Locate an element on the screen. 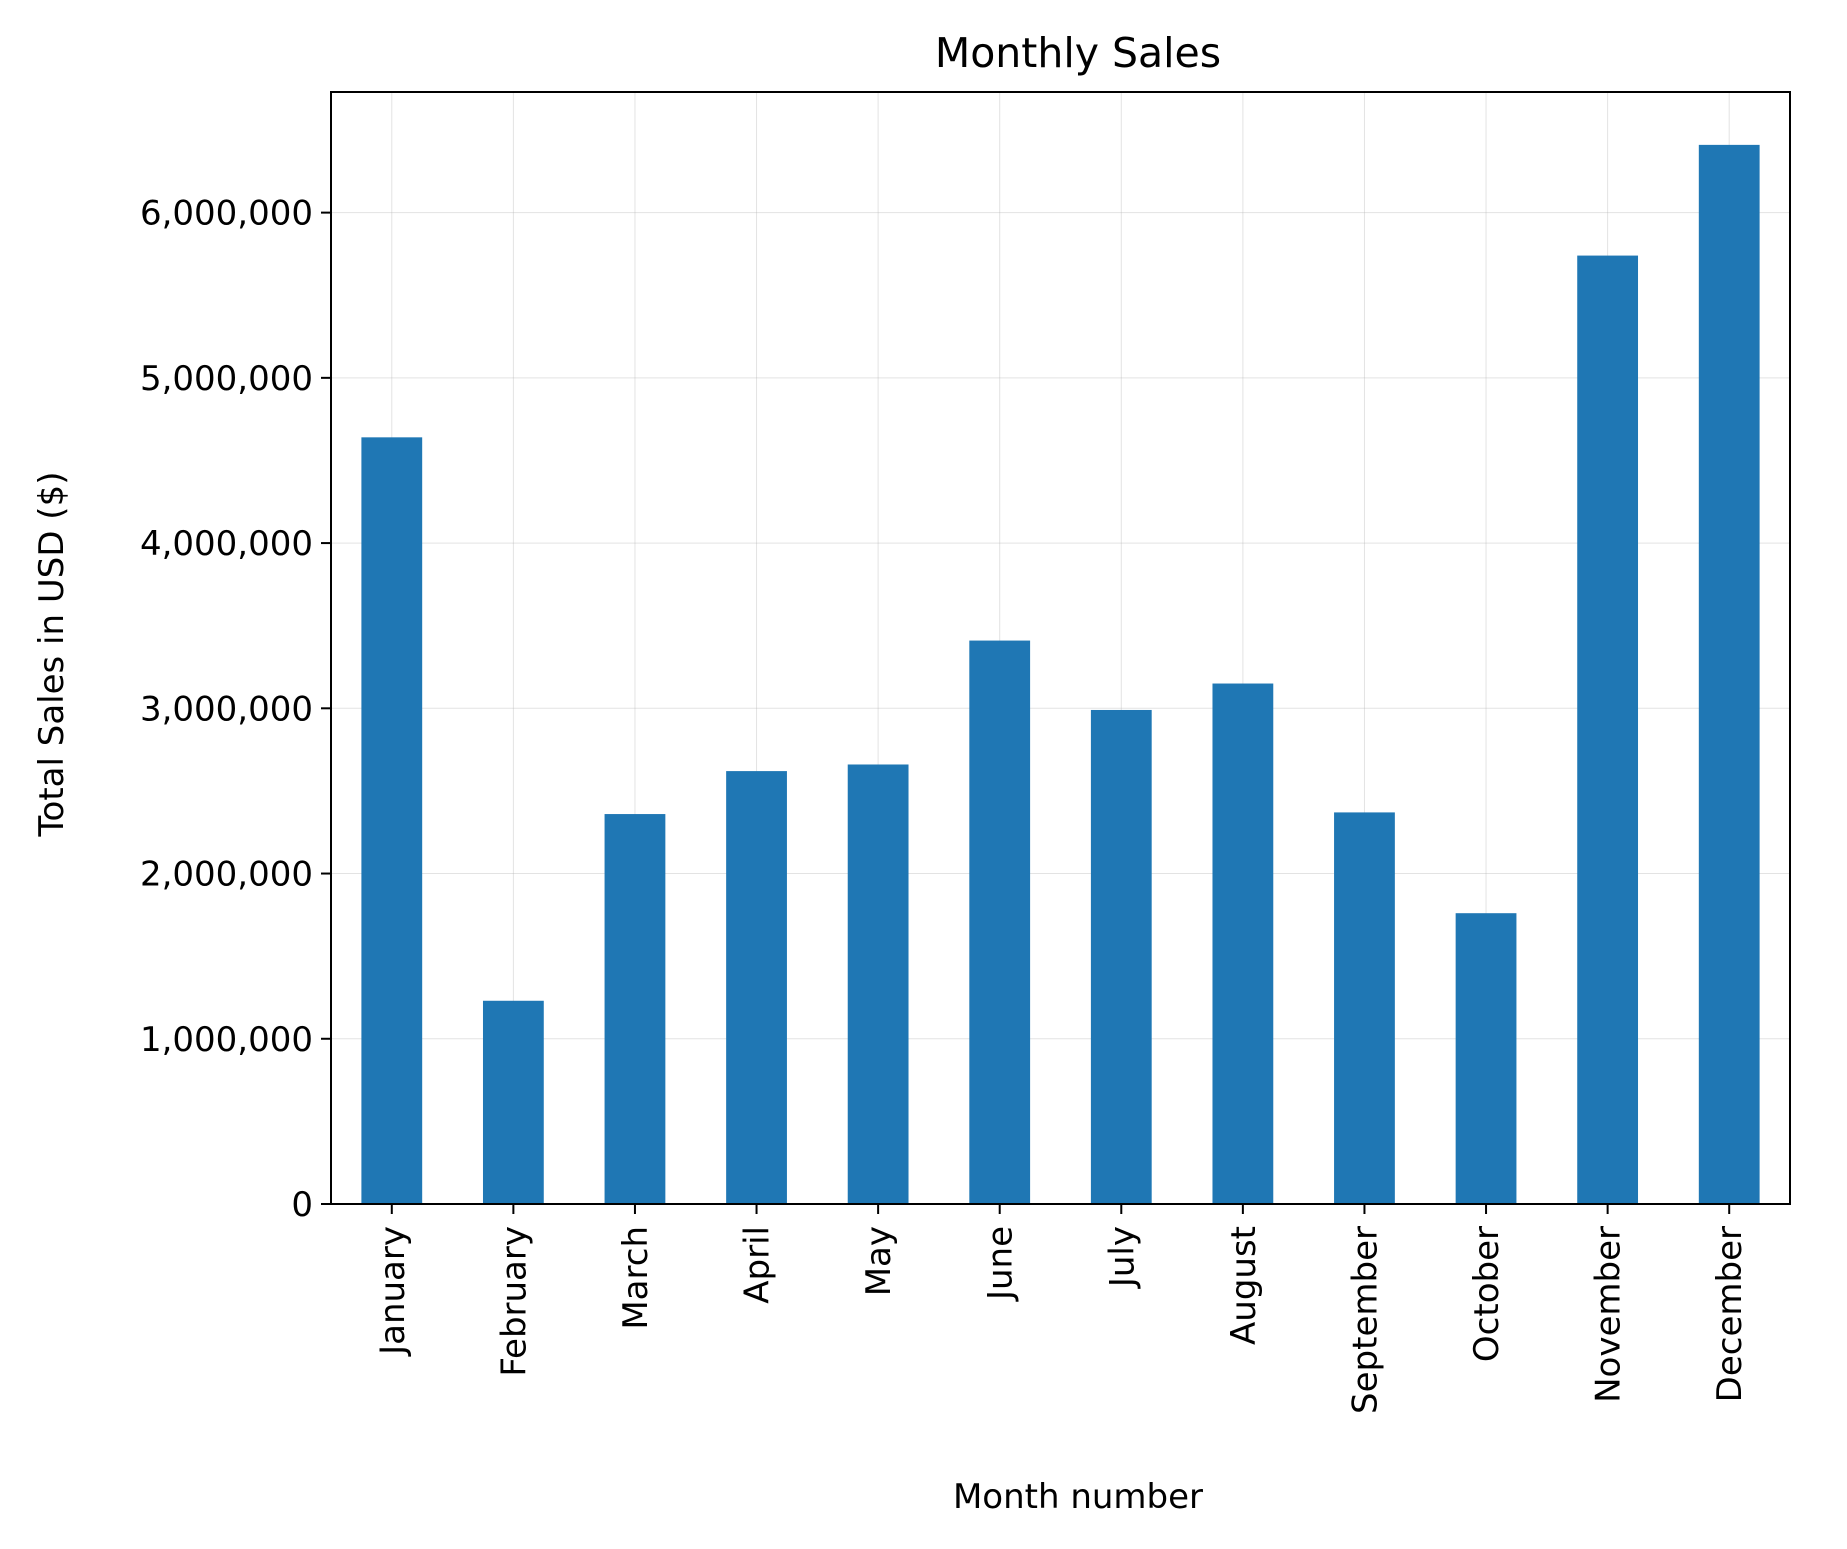 This screenshot has height=1549, width=1847. y-tick-label: 5,000,000 is located at coordinates (226, 379).